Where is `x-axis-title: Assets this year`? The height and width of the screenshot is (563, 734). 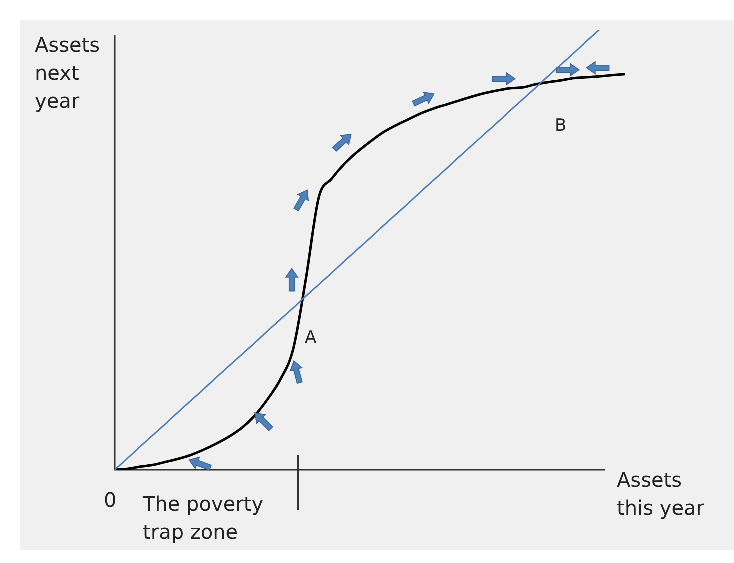 x-axis-title: Assets this year is located at coordinates (661, 494).